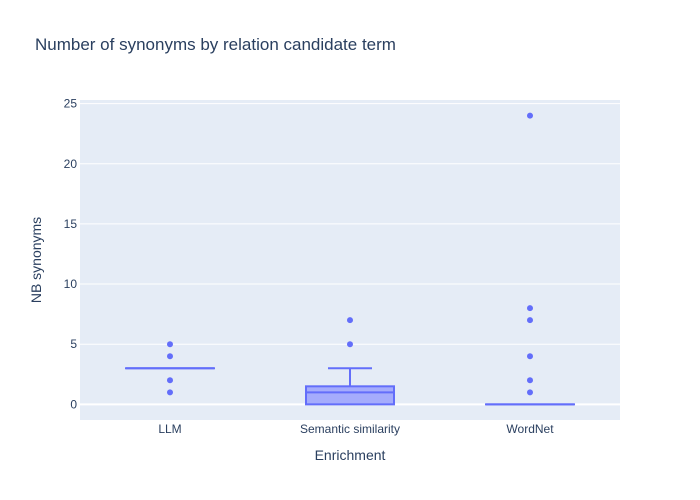 The width and height of the screenshot is (700, 500). Describe the element at coordinates (71, 164) in the screenshot. I see `y-tick-label: 20` at that location.